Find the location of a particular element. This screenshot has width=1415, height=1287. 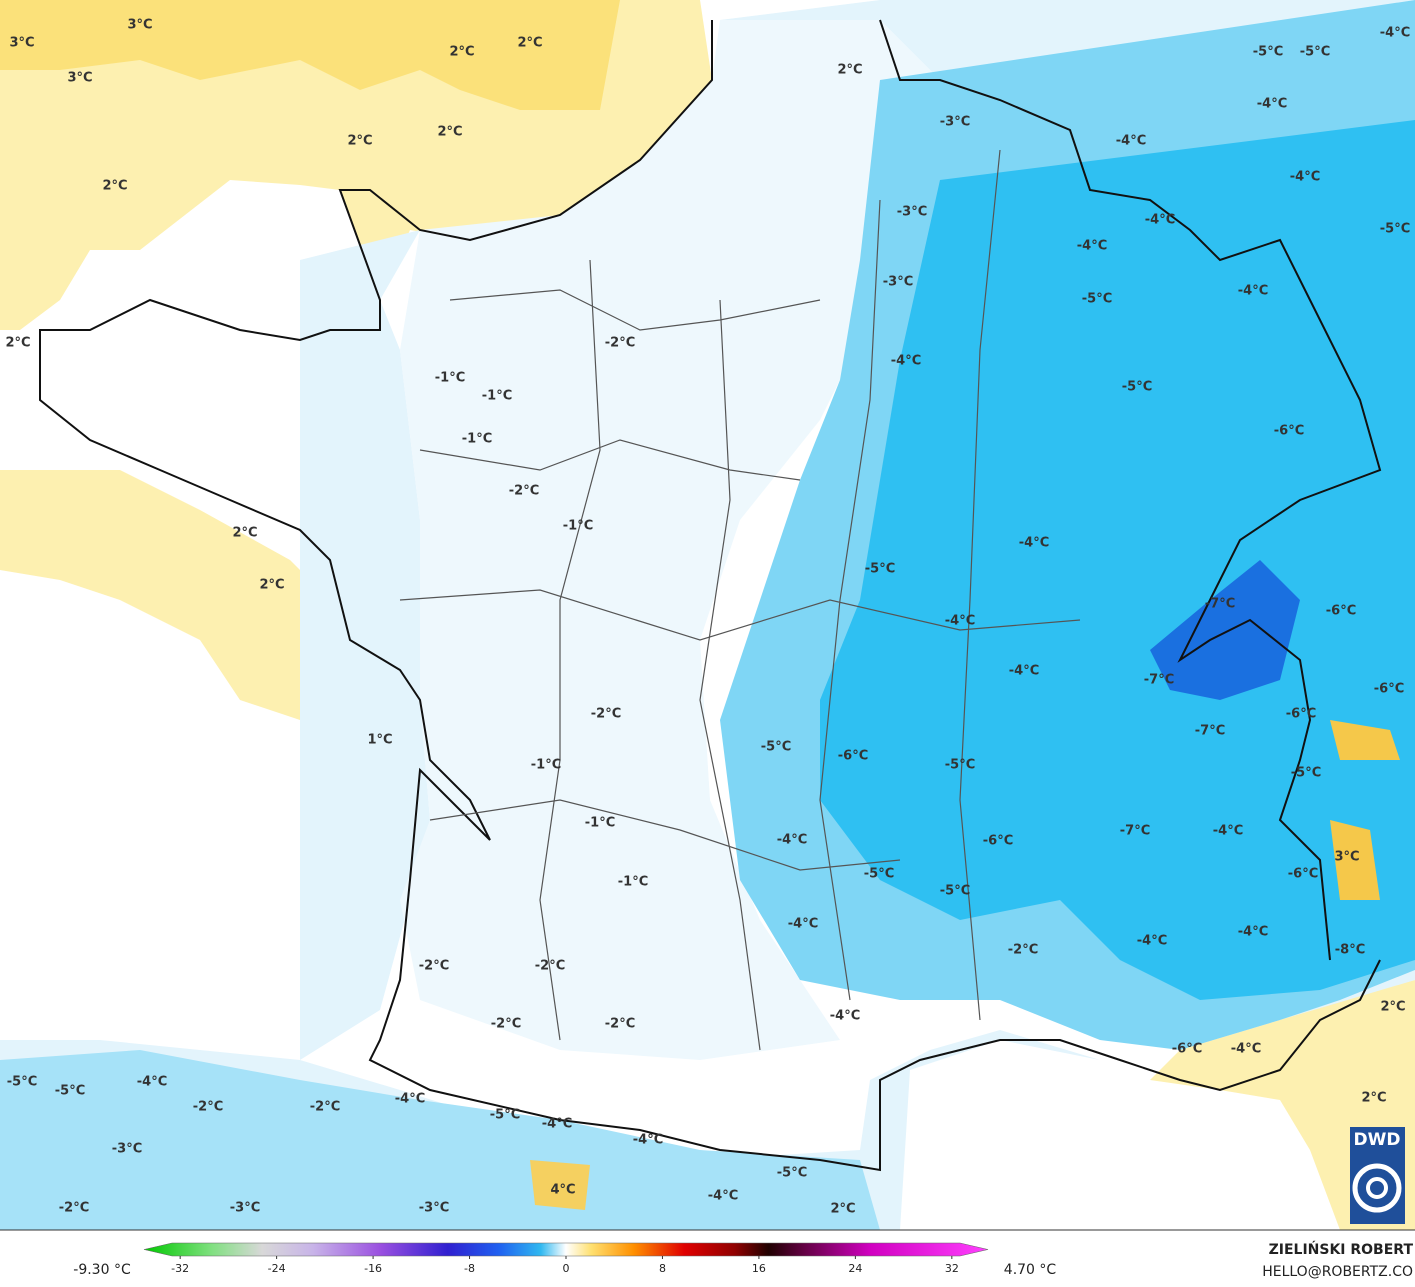

colorbar-tick-label: -24 is located at coordinates (277, 1268).